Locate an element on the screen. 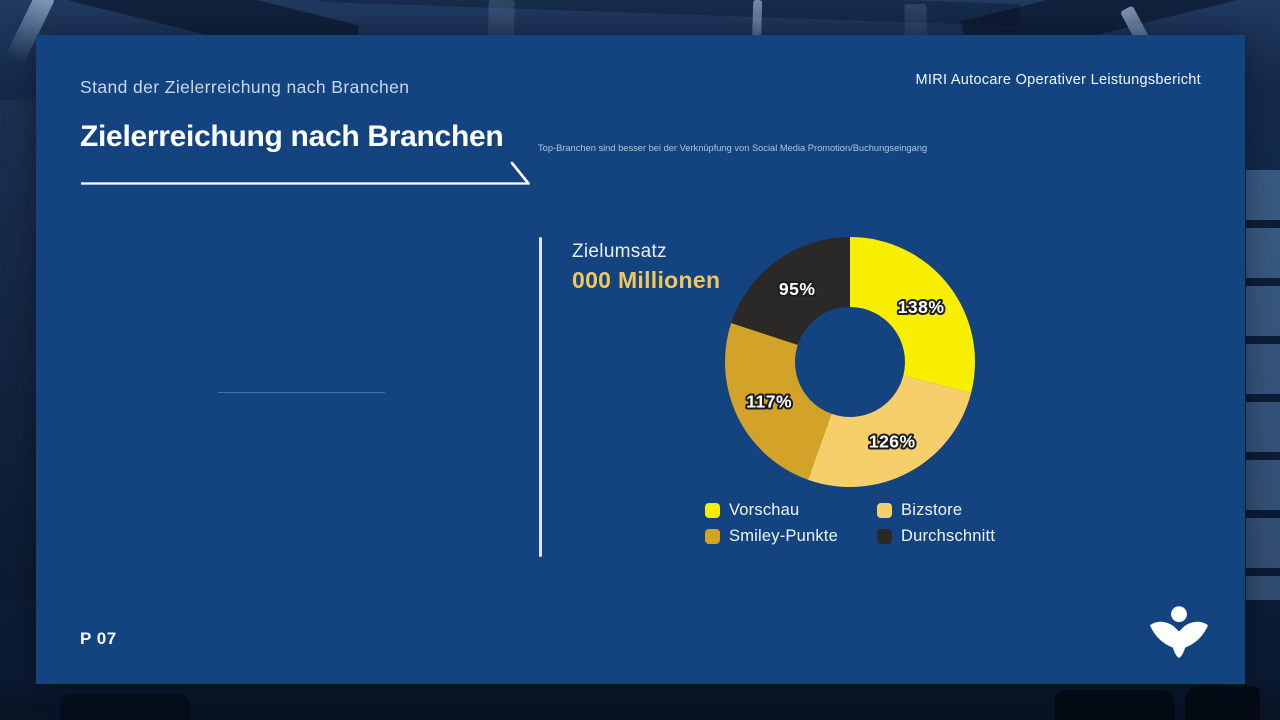 The height and width of the screenshot is (720, 1280). raised-arms-figure-logo is located at coordinates (1179, 632).